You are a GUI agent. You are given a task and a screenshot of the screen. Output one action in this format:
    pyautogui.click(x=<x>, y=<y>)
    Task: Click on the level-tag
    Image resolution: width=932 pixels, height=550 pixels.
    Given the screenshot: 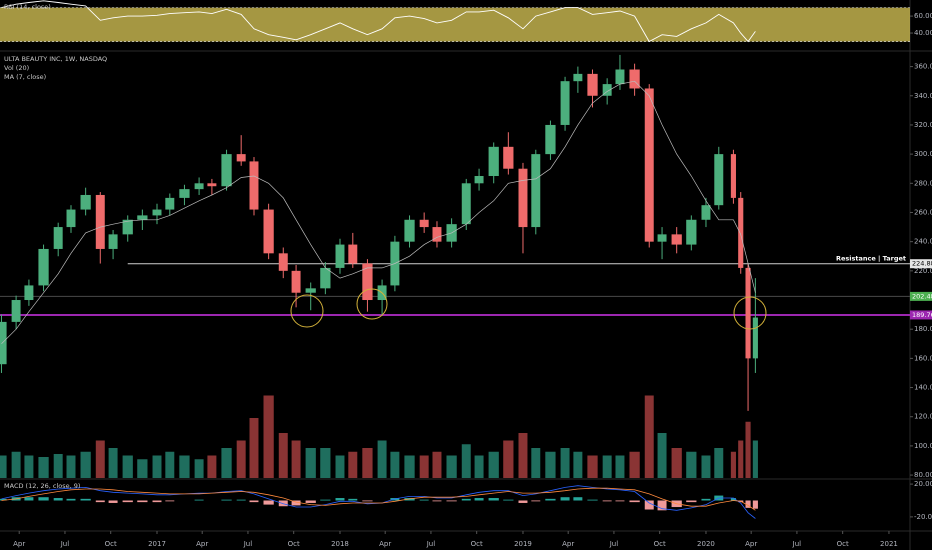 What is the action you would take?
    pyautogui.click(x=921, y=264)
    